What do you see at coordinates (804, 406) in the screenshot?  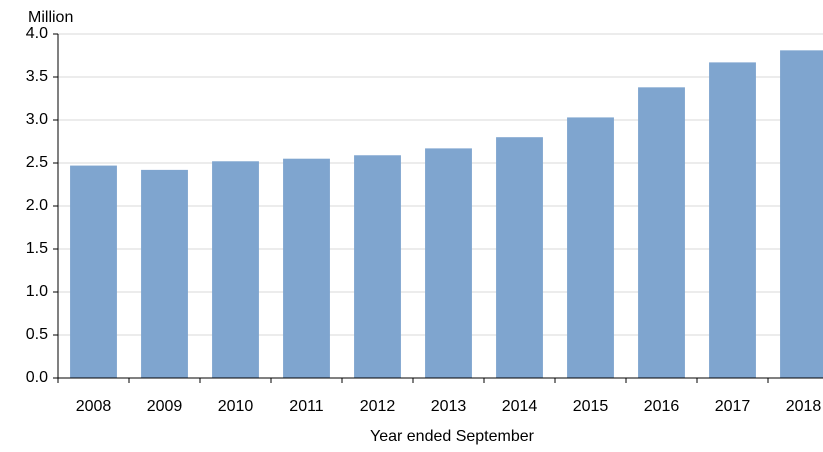 I see `x-tick-label: 2018` at bounding box center [804, 406].